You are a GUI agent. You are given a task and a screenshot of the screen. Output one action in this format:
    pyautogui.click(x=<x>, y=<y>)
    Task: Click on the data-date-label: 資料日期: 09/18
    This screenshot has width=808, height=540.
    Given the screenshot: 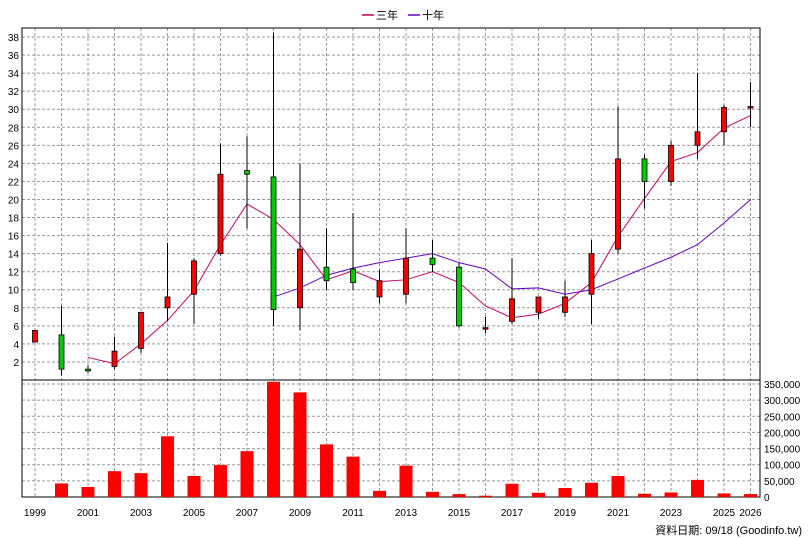 What is the action you would take?
    pyautogui.click(x=694, y=531)
    